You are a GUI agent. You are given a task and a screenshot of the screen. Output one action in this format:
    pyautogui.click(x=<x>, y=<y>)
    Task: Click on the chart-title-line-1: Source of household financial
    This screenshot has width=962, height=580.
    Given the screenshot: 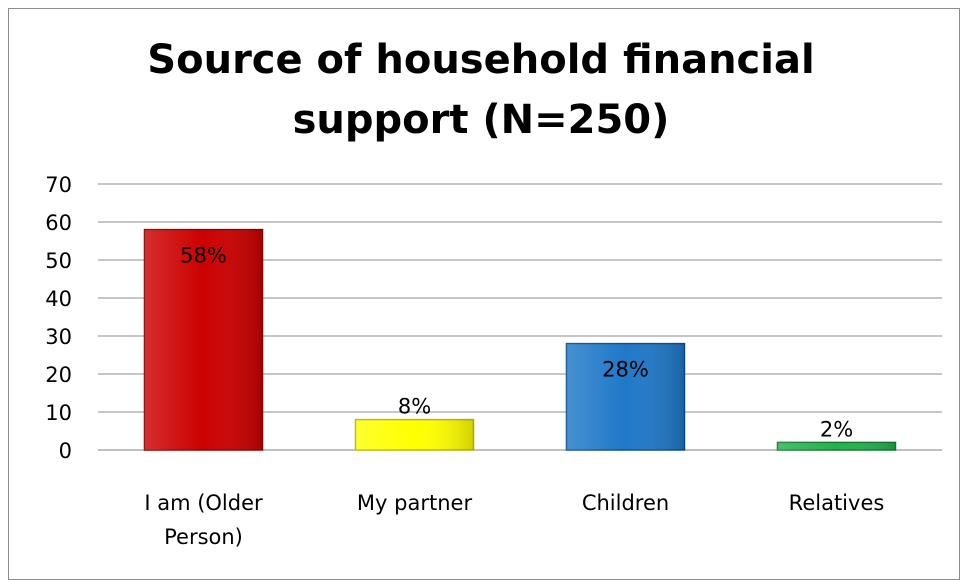 What is the action you would take?
    pyautogui.click(x=481, y=60)
    